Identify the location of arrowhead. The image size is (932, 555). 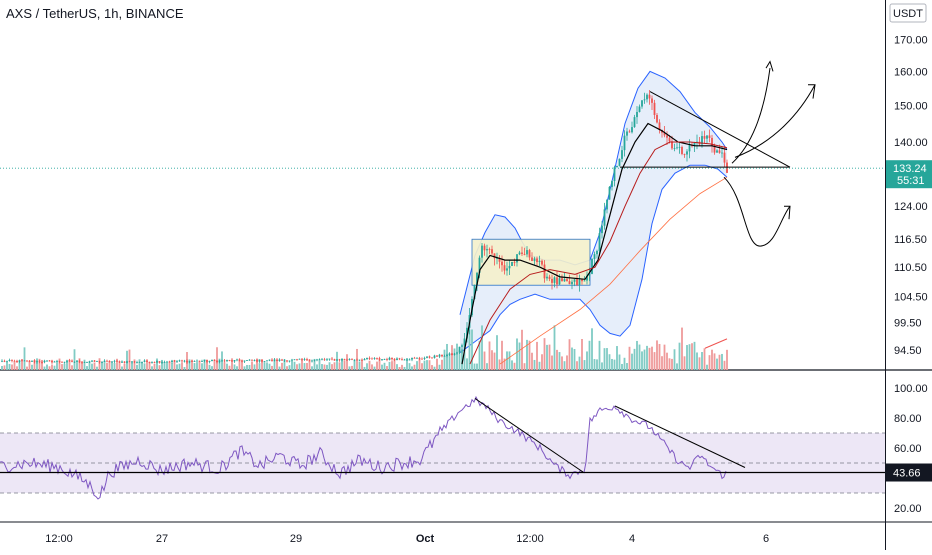
(812, 91).